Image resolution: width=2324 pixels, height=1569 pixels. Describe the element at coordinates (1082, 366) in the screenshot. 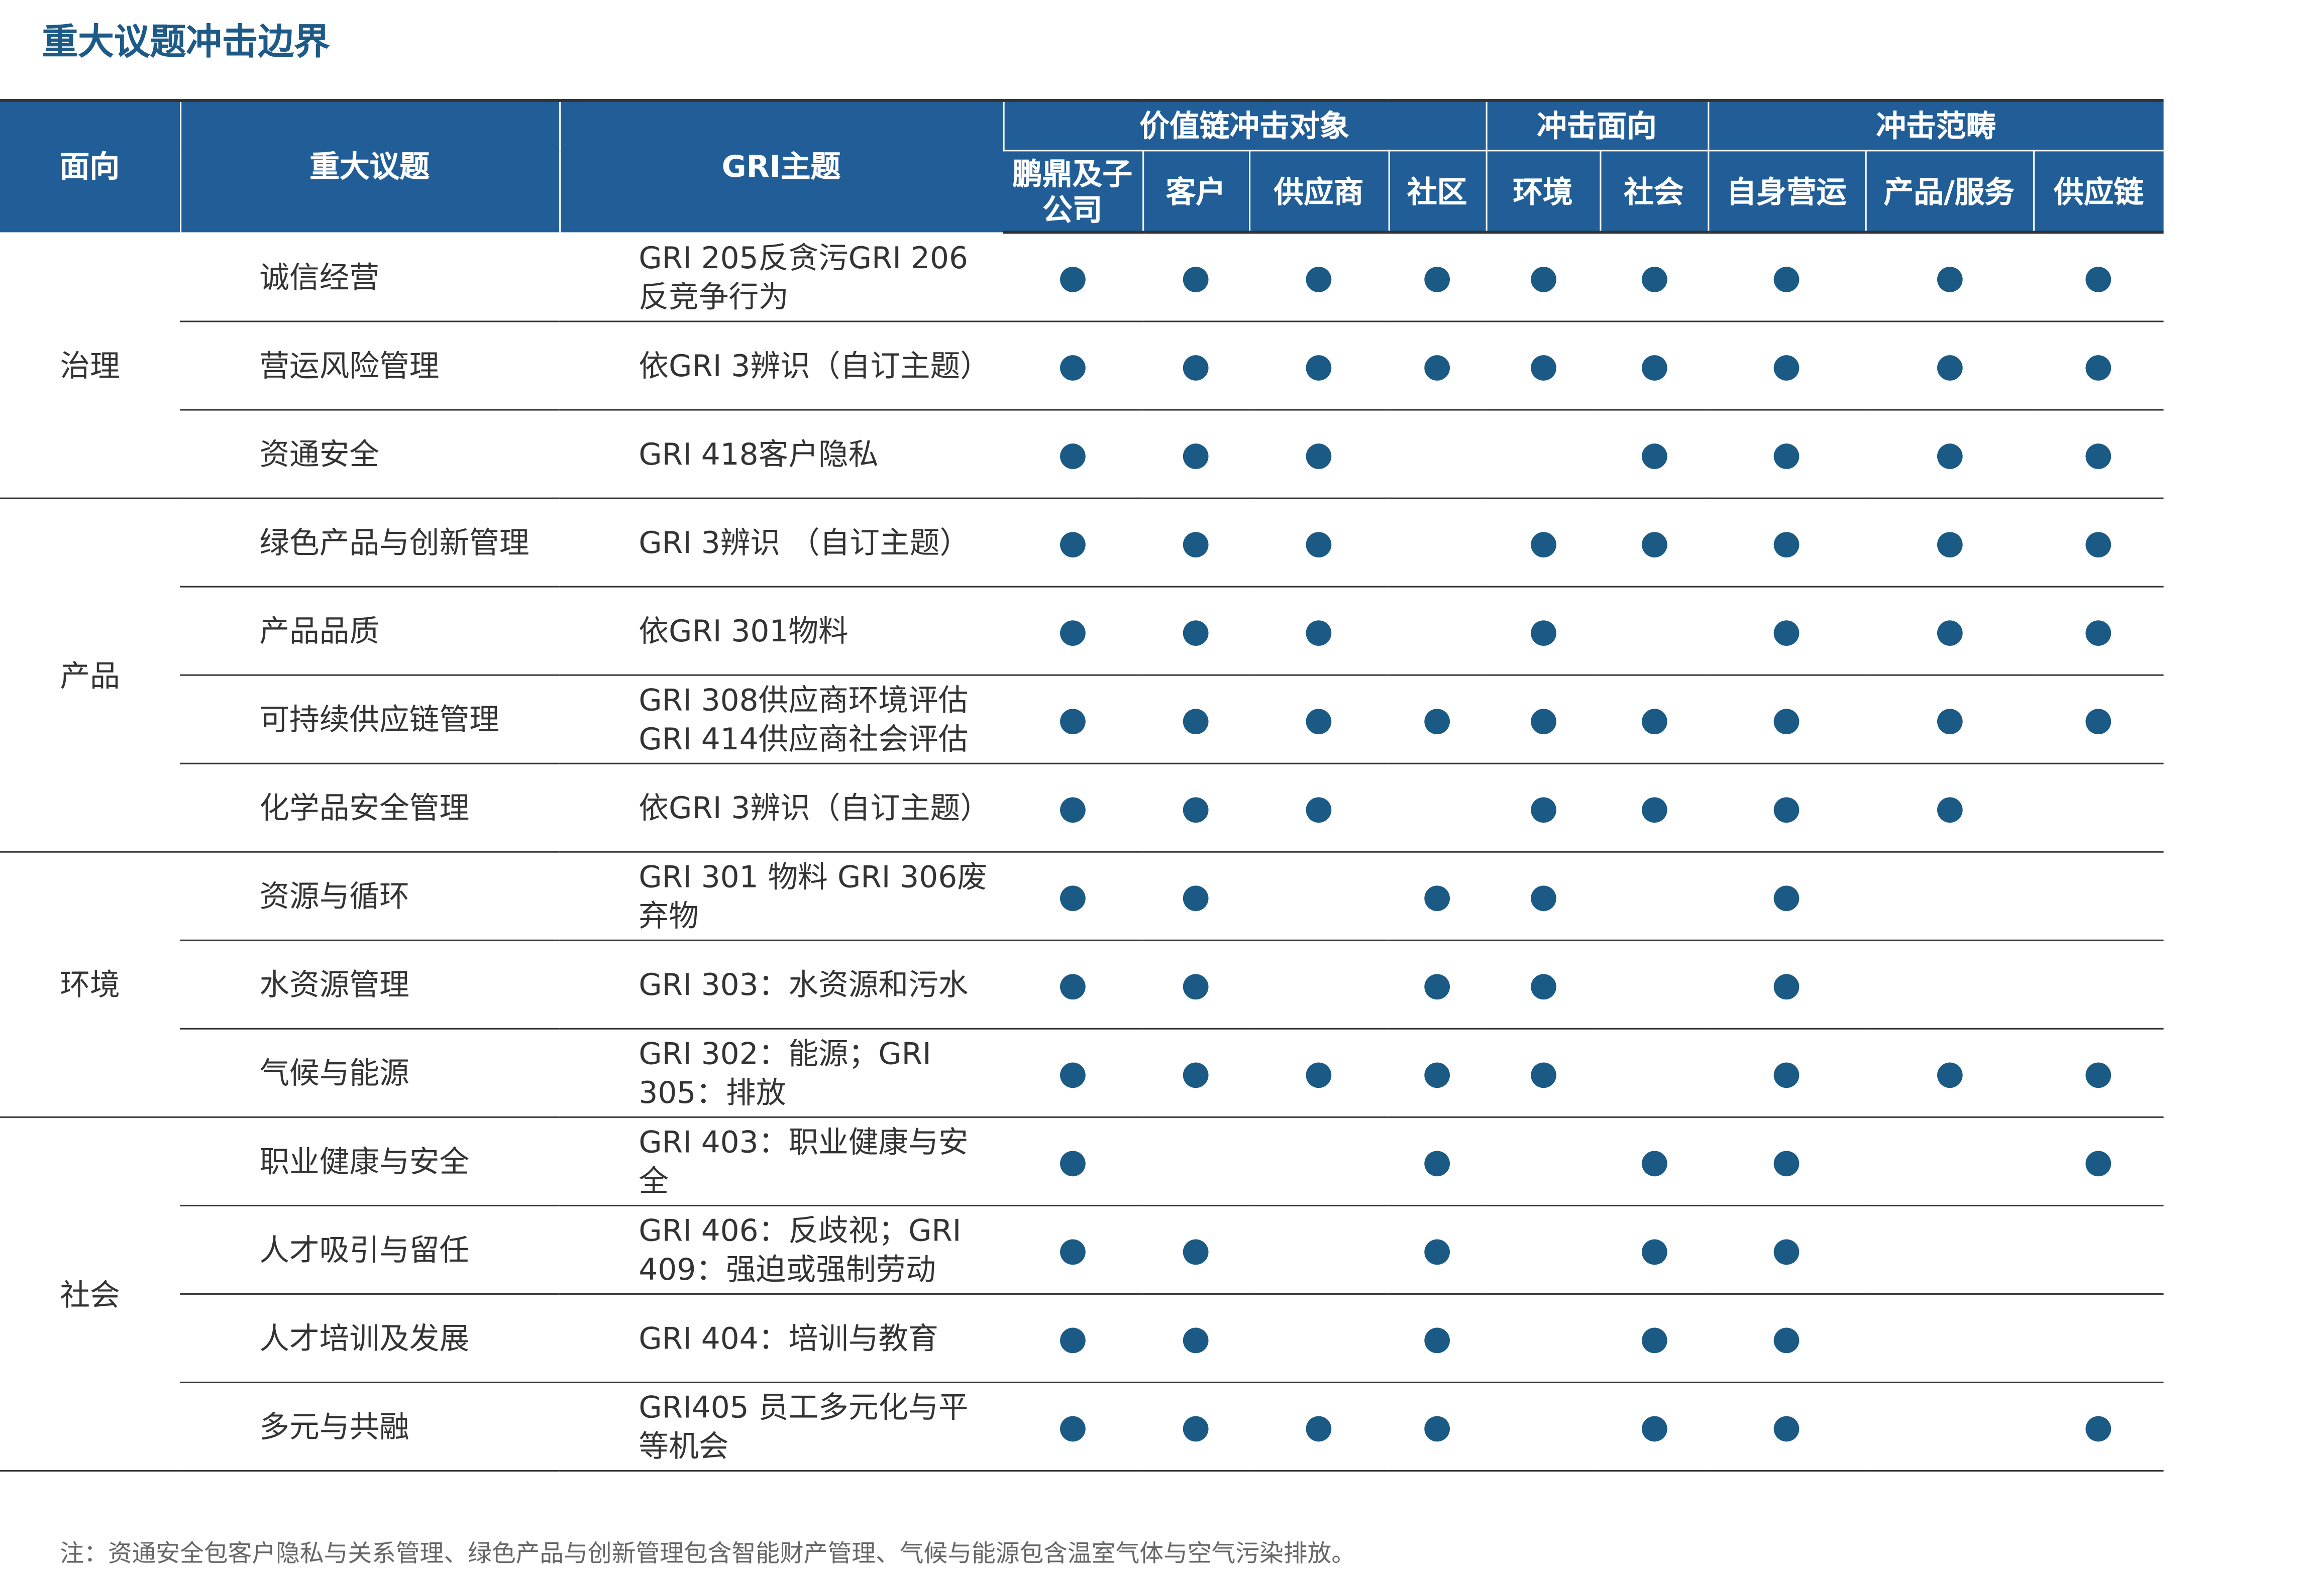

I see `table-row: 营运风险管理 依GRI 3辨识（自订主题）` at that location.